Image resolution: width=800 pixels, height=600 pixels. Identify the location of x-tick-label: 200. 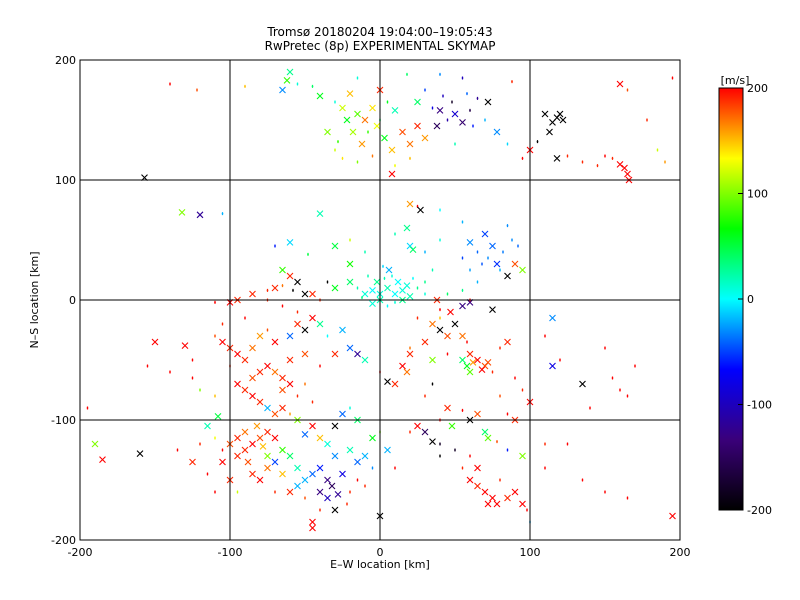
(680, 552).